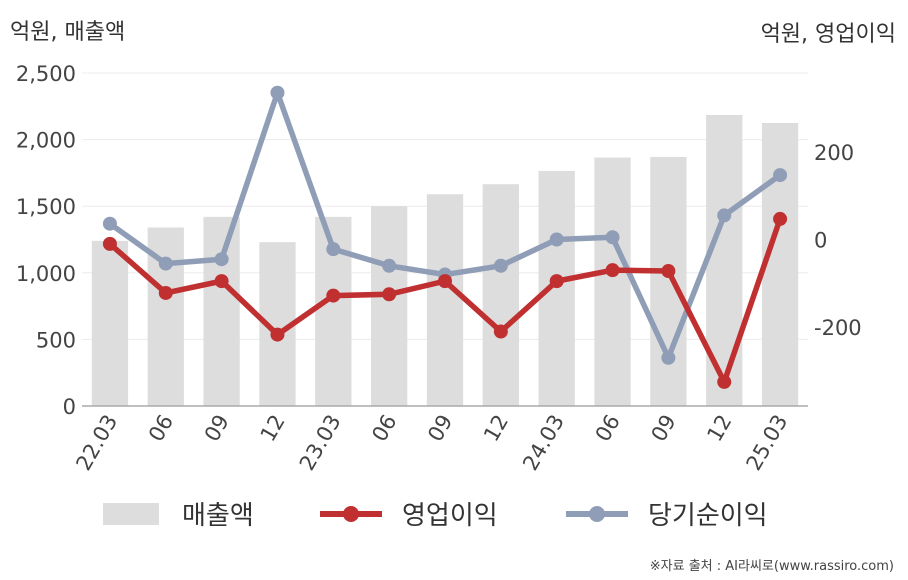 This screenshot has height=580, width=908. What do you see at coordinates (46, 141) in the screenshot?
I see `left-tick-label: 2,000` at bounding box center [46, 141].